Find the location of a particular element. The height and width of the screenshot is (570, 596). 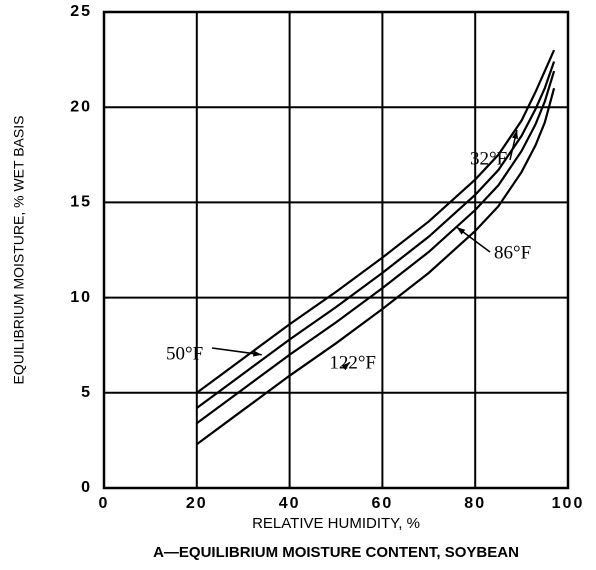

series-label: 50°F is located at coordinates (184, 353).